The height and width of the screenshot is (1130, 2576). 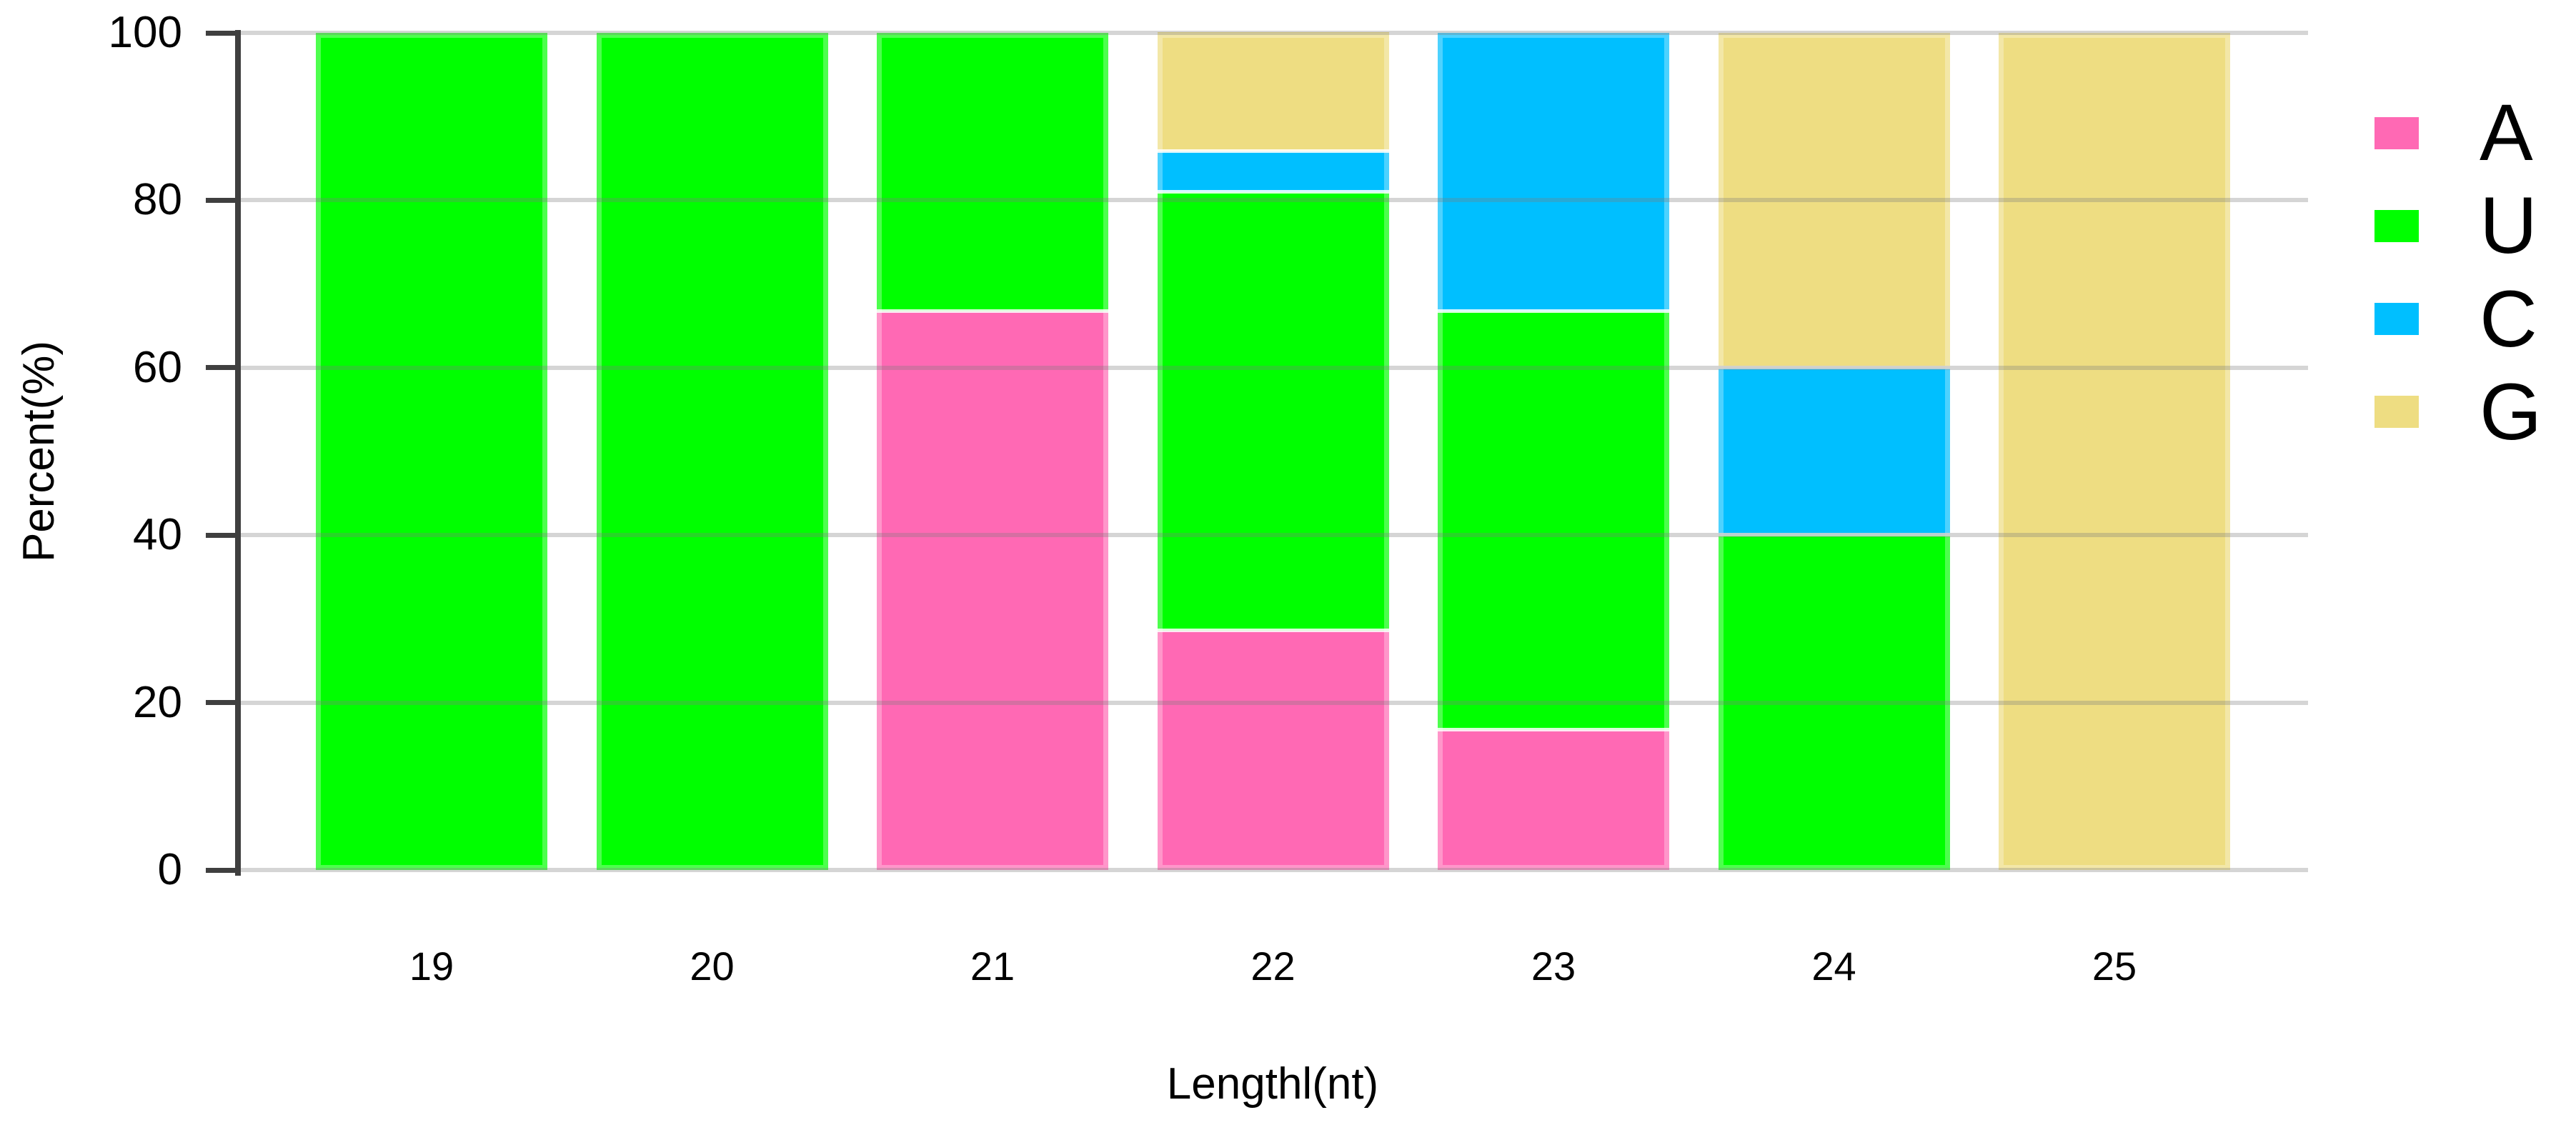 I want to click on bar-23-segment-A, so click(x=1553, y=800).